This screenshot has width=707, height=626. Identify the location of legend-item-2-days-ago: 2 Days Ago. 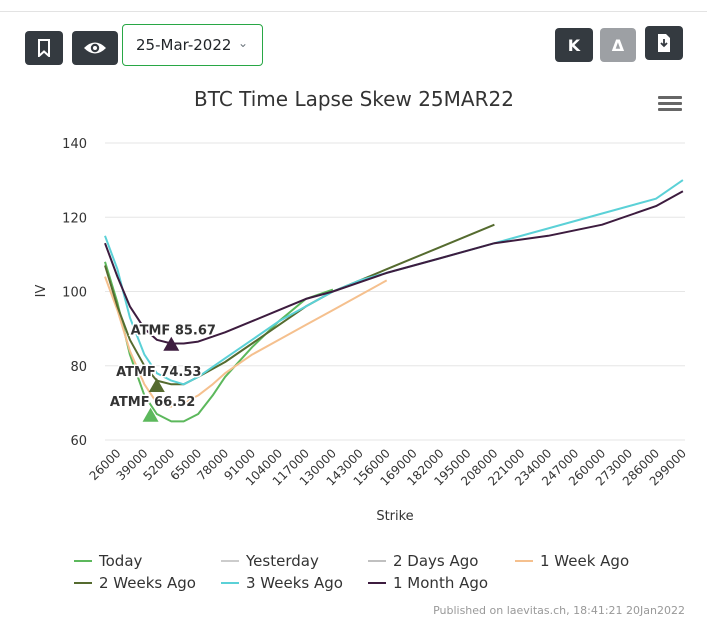
(423, 561).